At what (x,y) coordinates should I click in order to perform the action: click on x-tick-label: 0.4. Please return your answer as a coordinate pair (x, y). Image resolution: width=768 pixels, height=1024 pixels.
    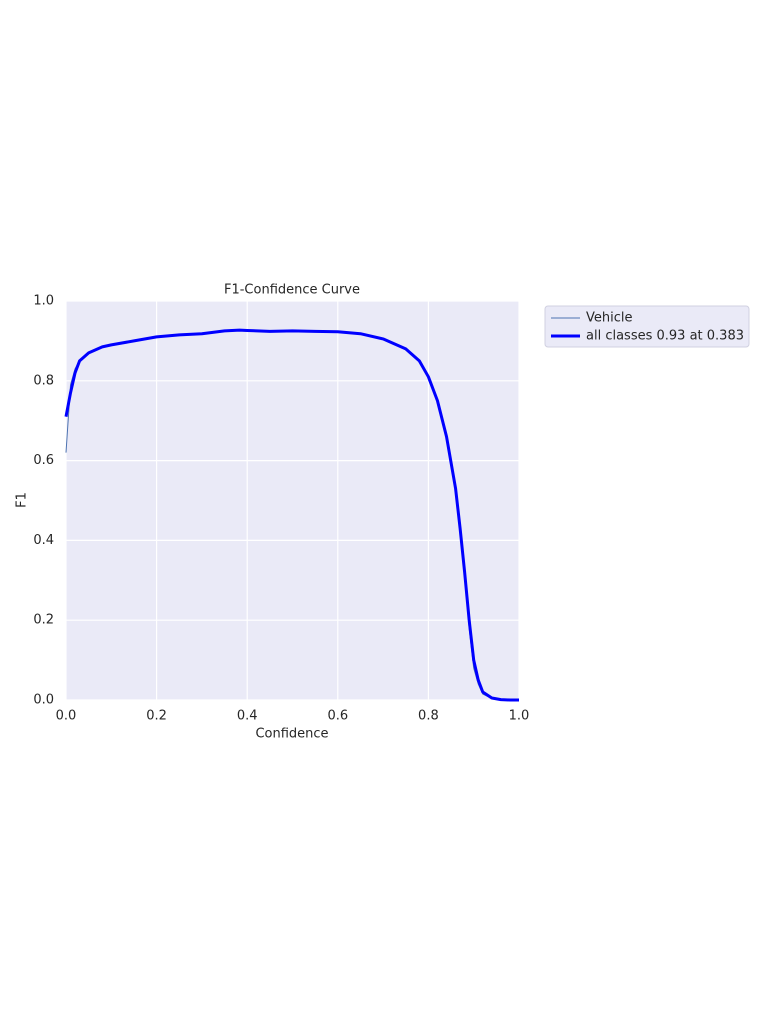
    Looking at the image, I should click on (247, 716).